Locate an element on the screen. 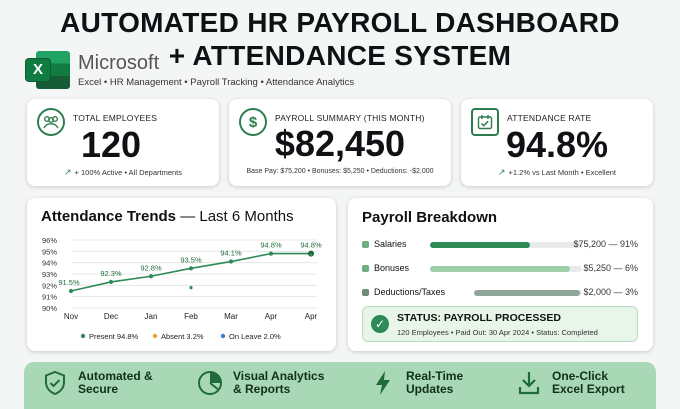  y-tick-label: 96% is located at coordinates (49, 240).